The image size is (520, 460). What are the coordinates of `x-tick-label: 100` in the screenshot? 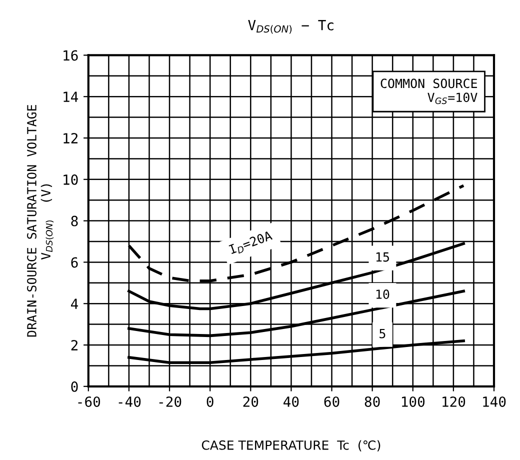 It's located at (413, 401).